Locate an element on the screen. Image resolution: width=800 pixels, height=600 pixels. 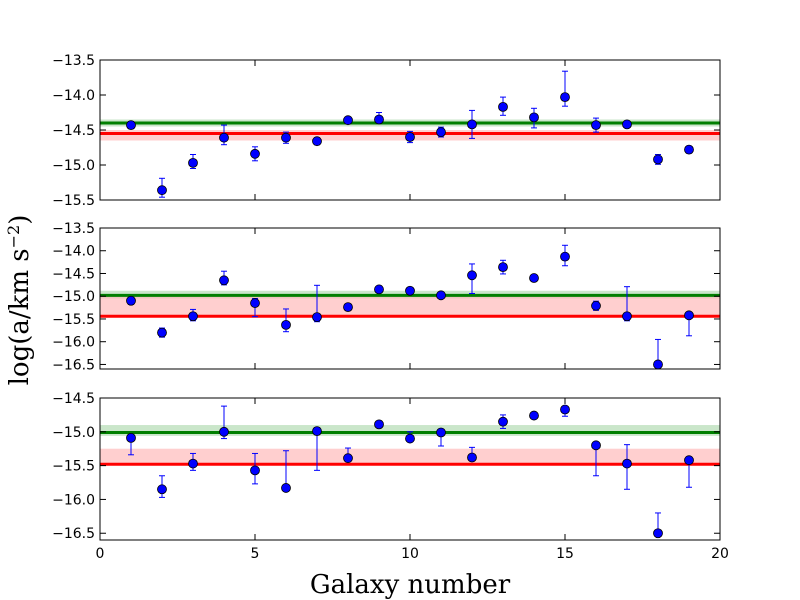
x-tick-label: 0 is located at coordinates (100, 554).